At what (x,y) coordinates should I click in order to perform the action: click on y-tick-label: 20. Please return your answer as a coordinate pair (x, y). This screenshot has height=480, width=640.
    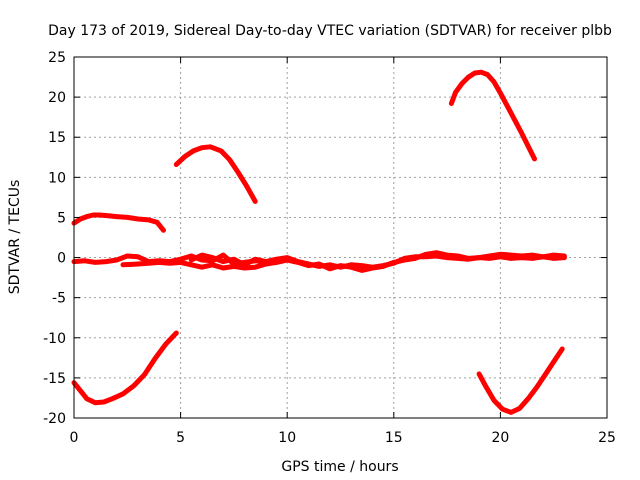
    Looking at the image, I should click on (57, 98).